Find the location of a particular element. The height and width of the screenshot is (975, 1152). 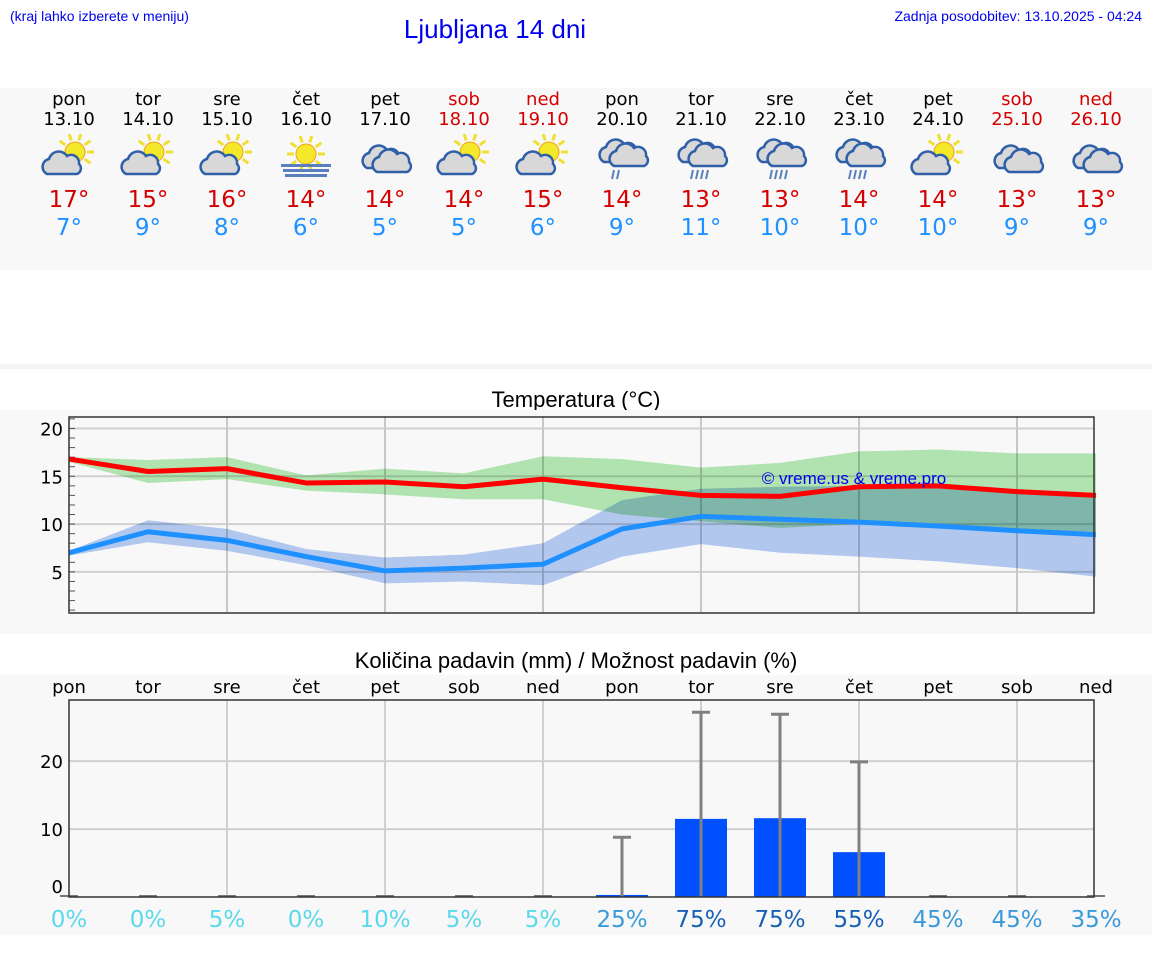

day-forecast: sre 22.10 13° 10° is located at coordinates (780, 165).